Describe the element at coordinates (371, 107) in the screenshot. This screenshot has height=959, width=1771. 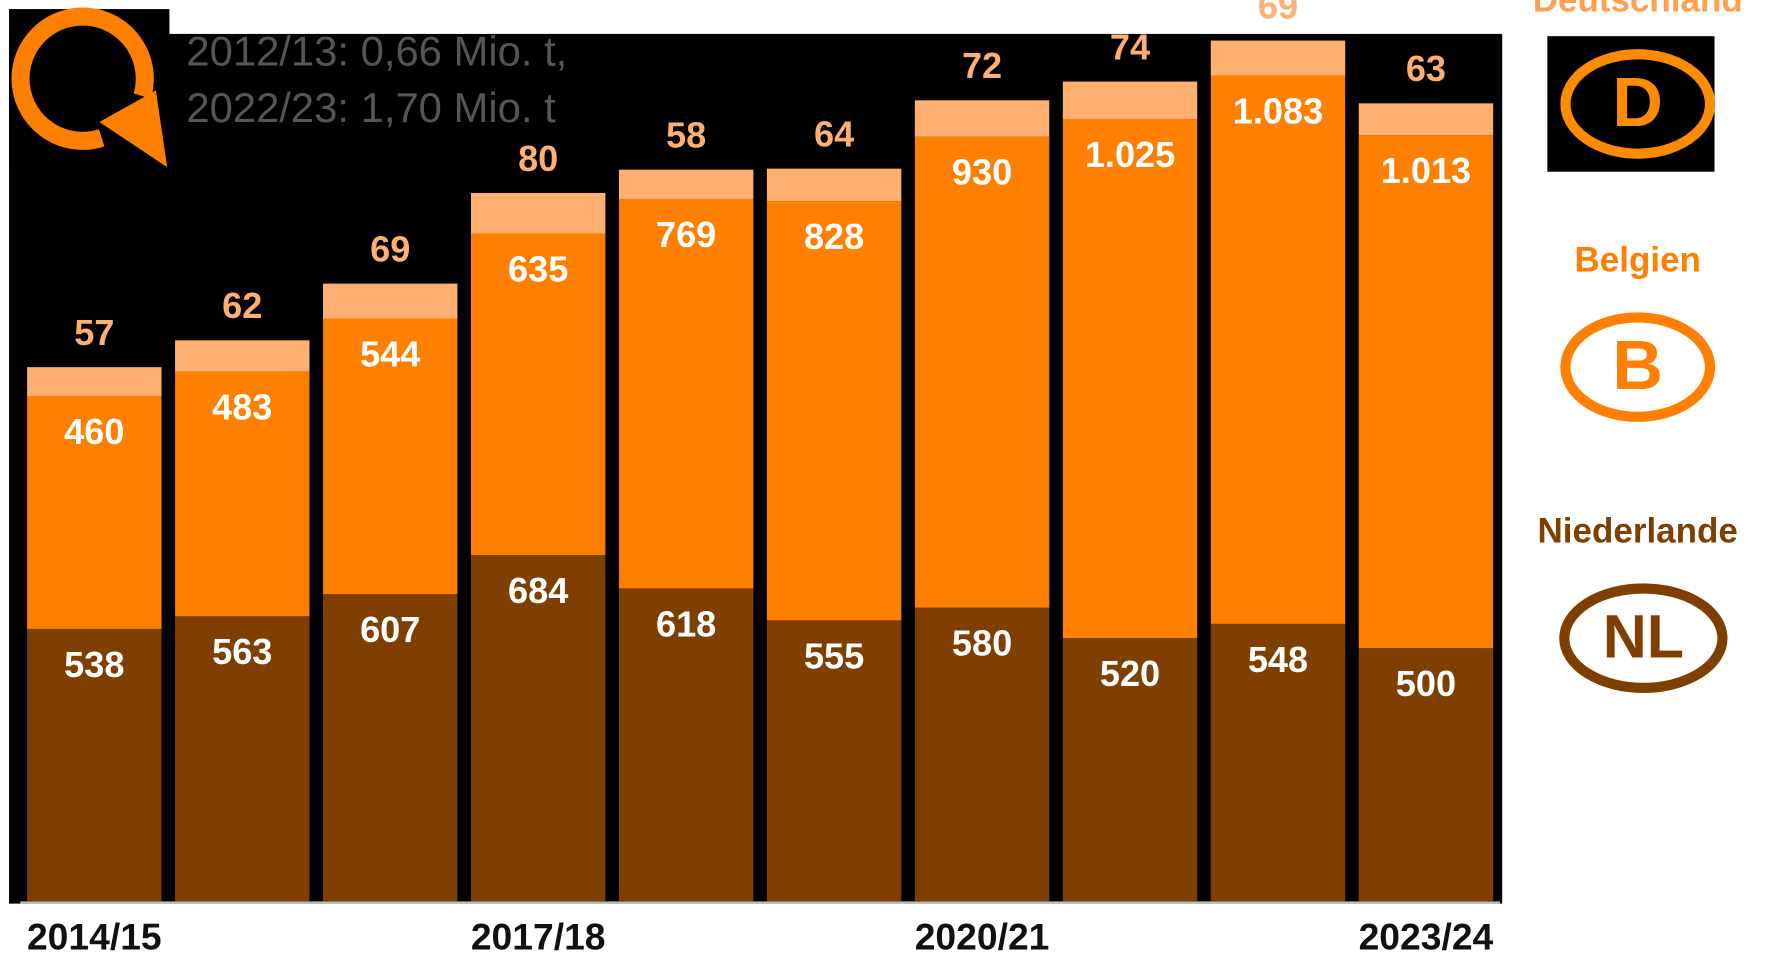
I see `annotation: 2022/23: 1,70 Mio. t` at that location.